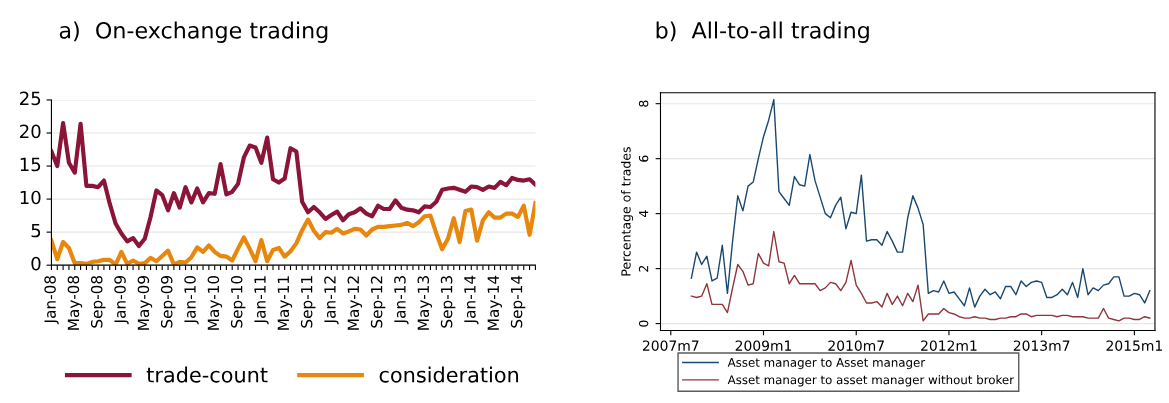 The width and height of the screenshot is (1169, 403). What do you see at coordinates (378, 302) in the screenshot?
I see `x-tick-label: Sep-12` at bounding box center [378, 302].